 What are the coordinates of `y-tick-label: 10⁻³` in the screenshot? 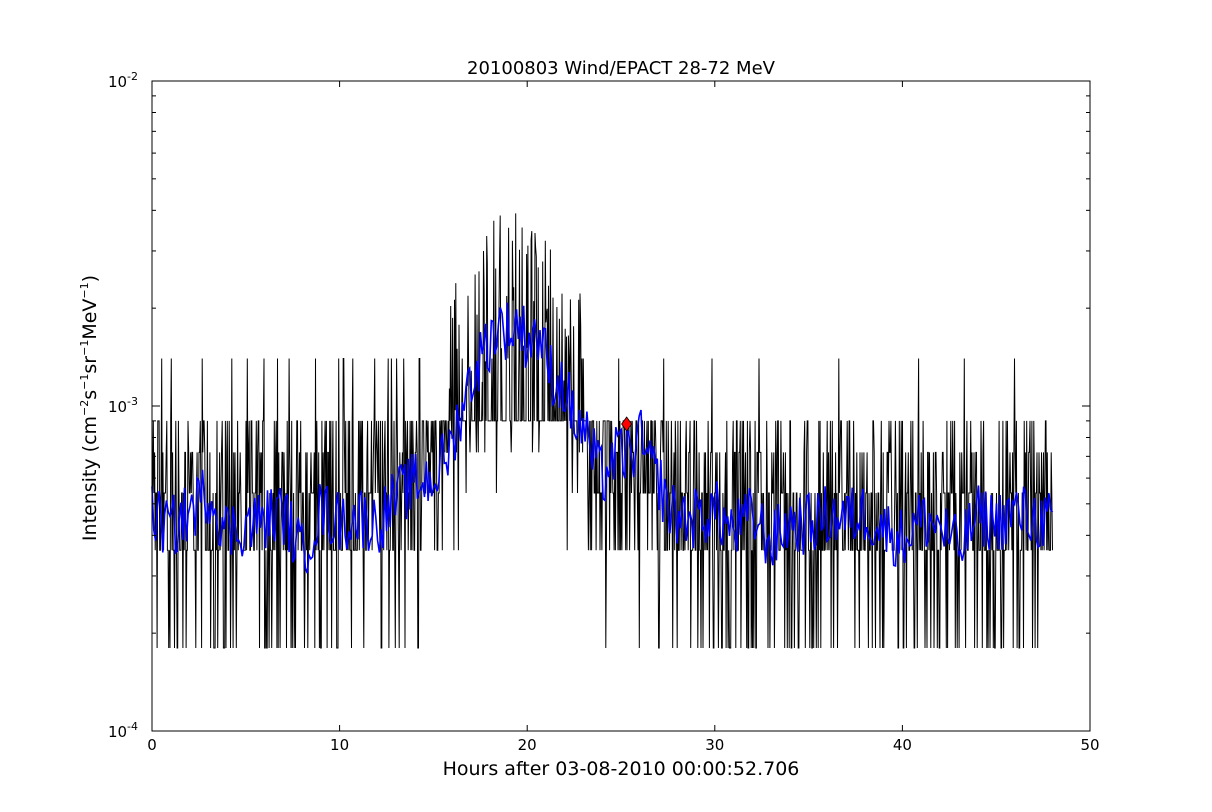 It's located at (123, 405).